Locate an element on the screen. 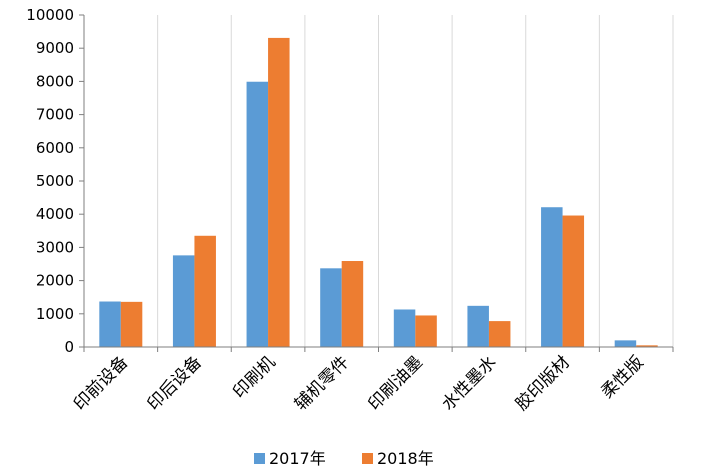 The height and width of the screenshot is (474, 703). y-tick-label: 10000 is located at coordinates (50, 15).